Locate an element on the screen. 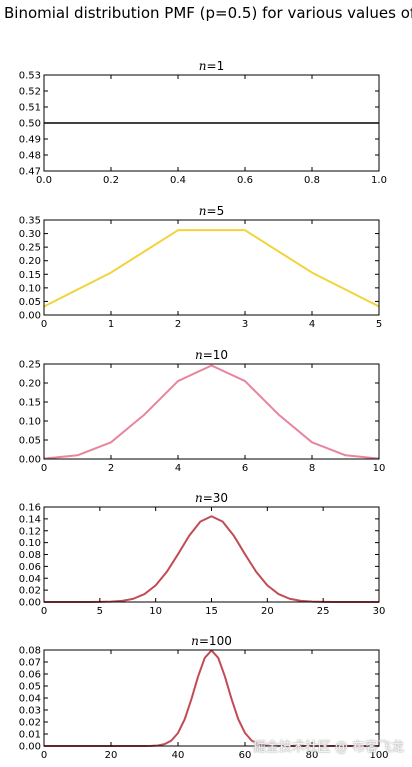 The image size is (412, 767). x-tick-label: 30 is located at coordinates (379, 611).